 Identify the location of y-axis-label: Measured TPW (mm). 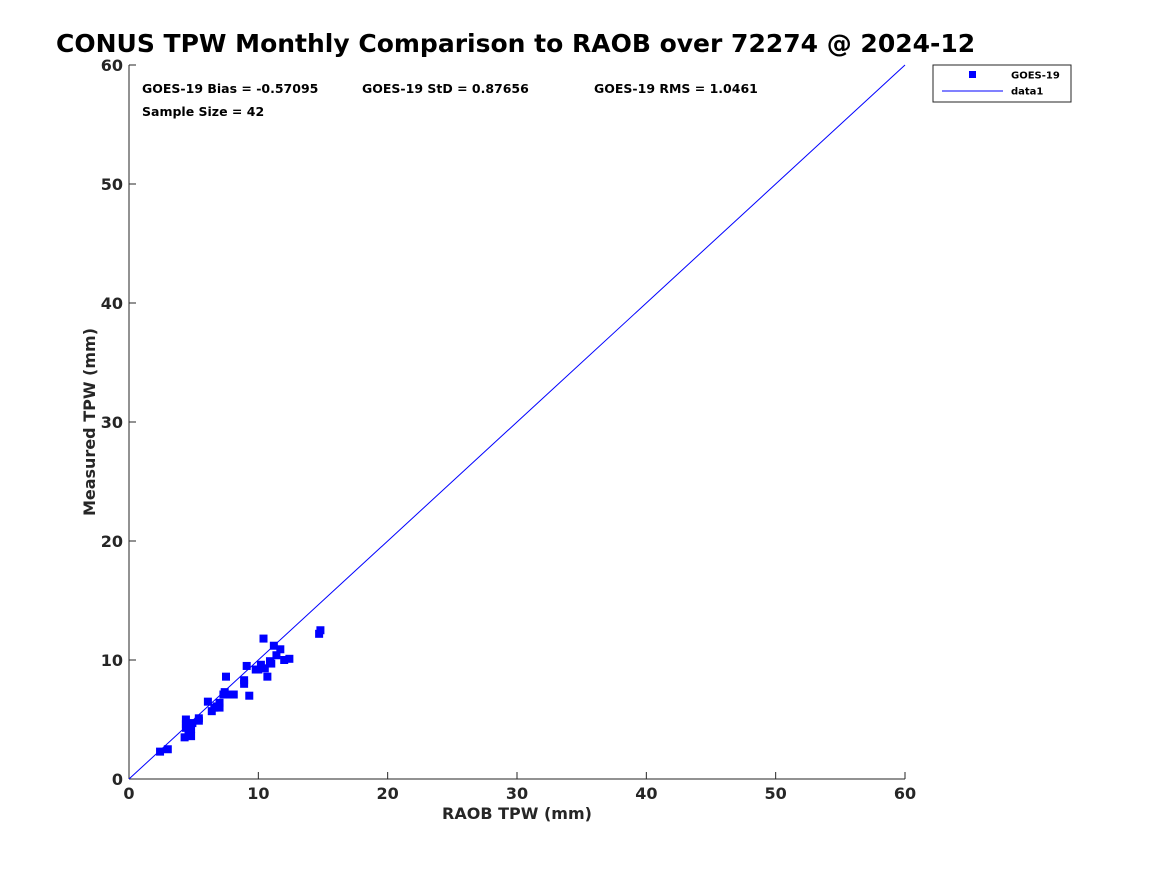
(89, 422).